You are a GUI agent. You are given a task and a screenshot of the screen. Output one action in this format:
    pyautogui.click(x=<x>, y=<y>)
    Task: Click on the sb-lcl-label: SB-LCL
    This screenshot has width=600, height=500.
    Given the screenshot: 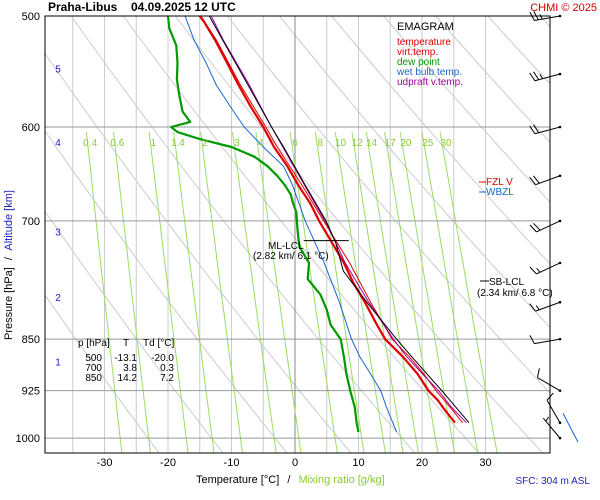 What is the action you would take?
    pyautogui.click(x=506, y=282)
    